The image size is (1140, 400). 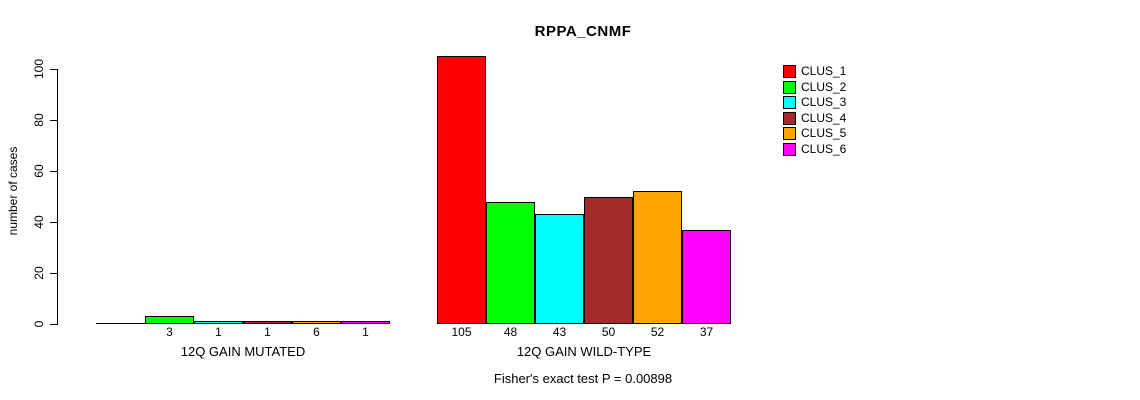 I want to click on y-axis-tick-label: 20, so click(x=39, y=273).